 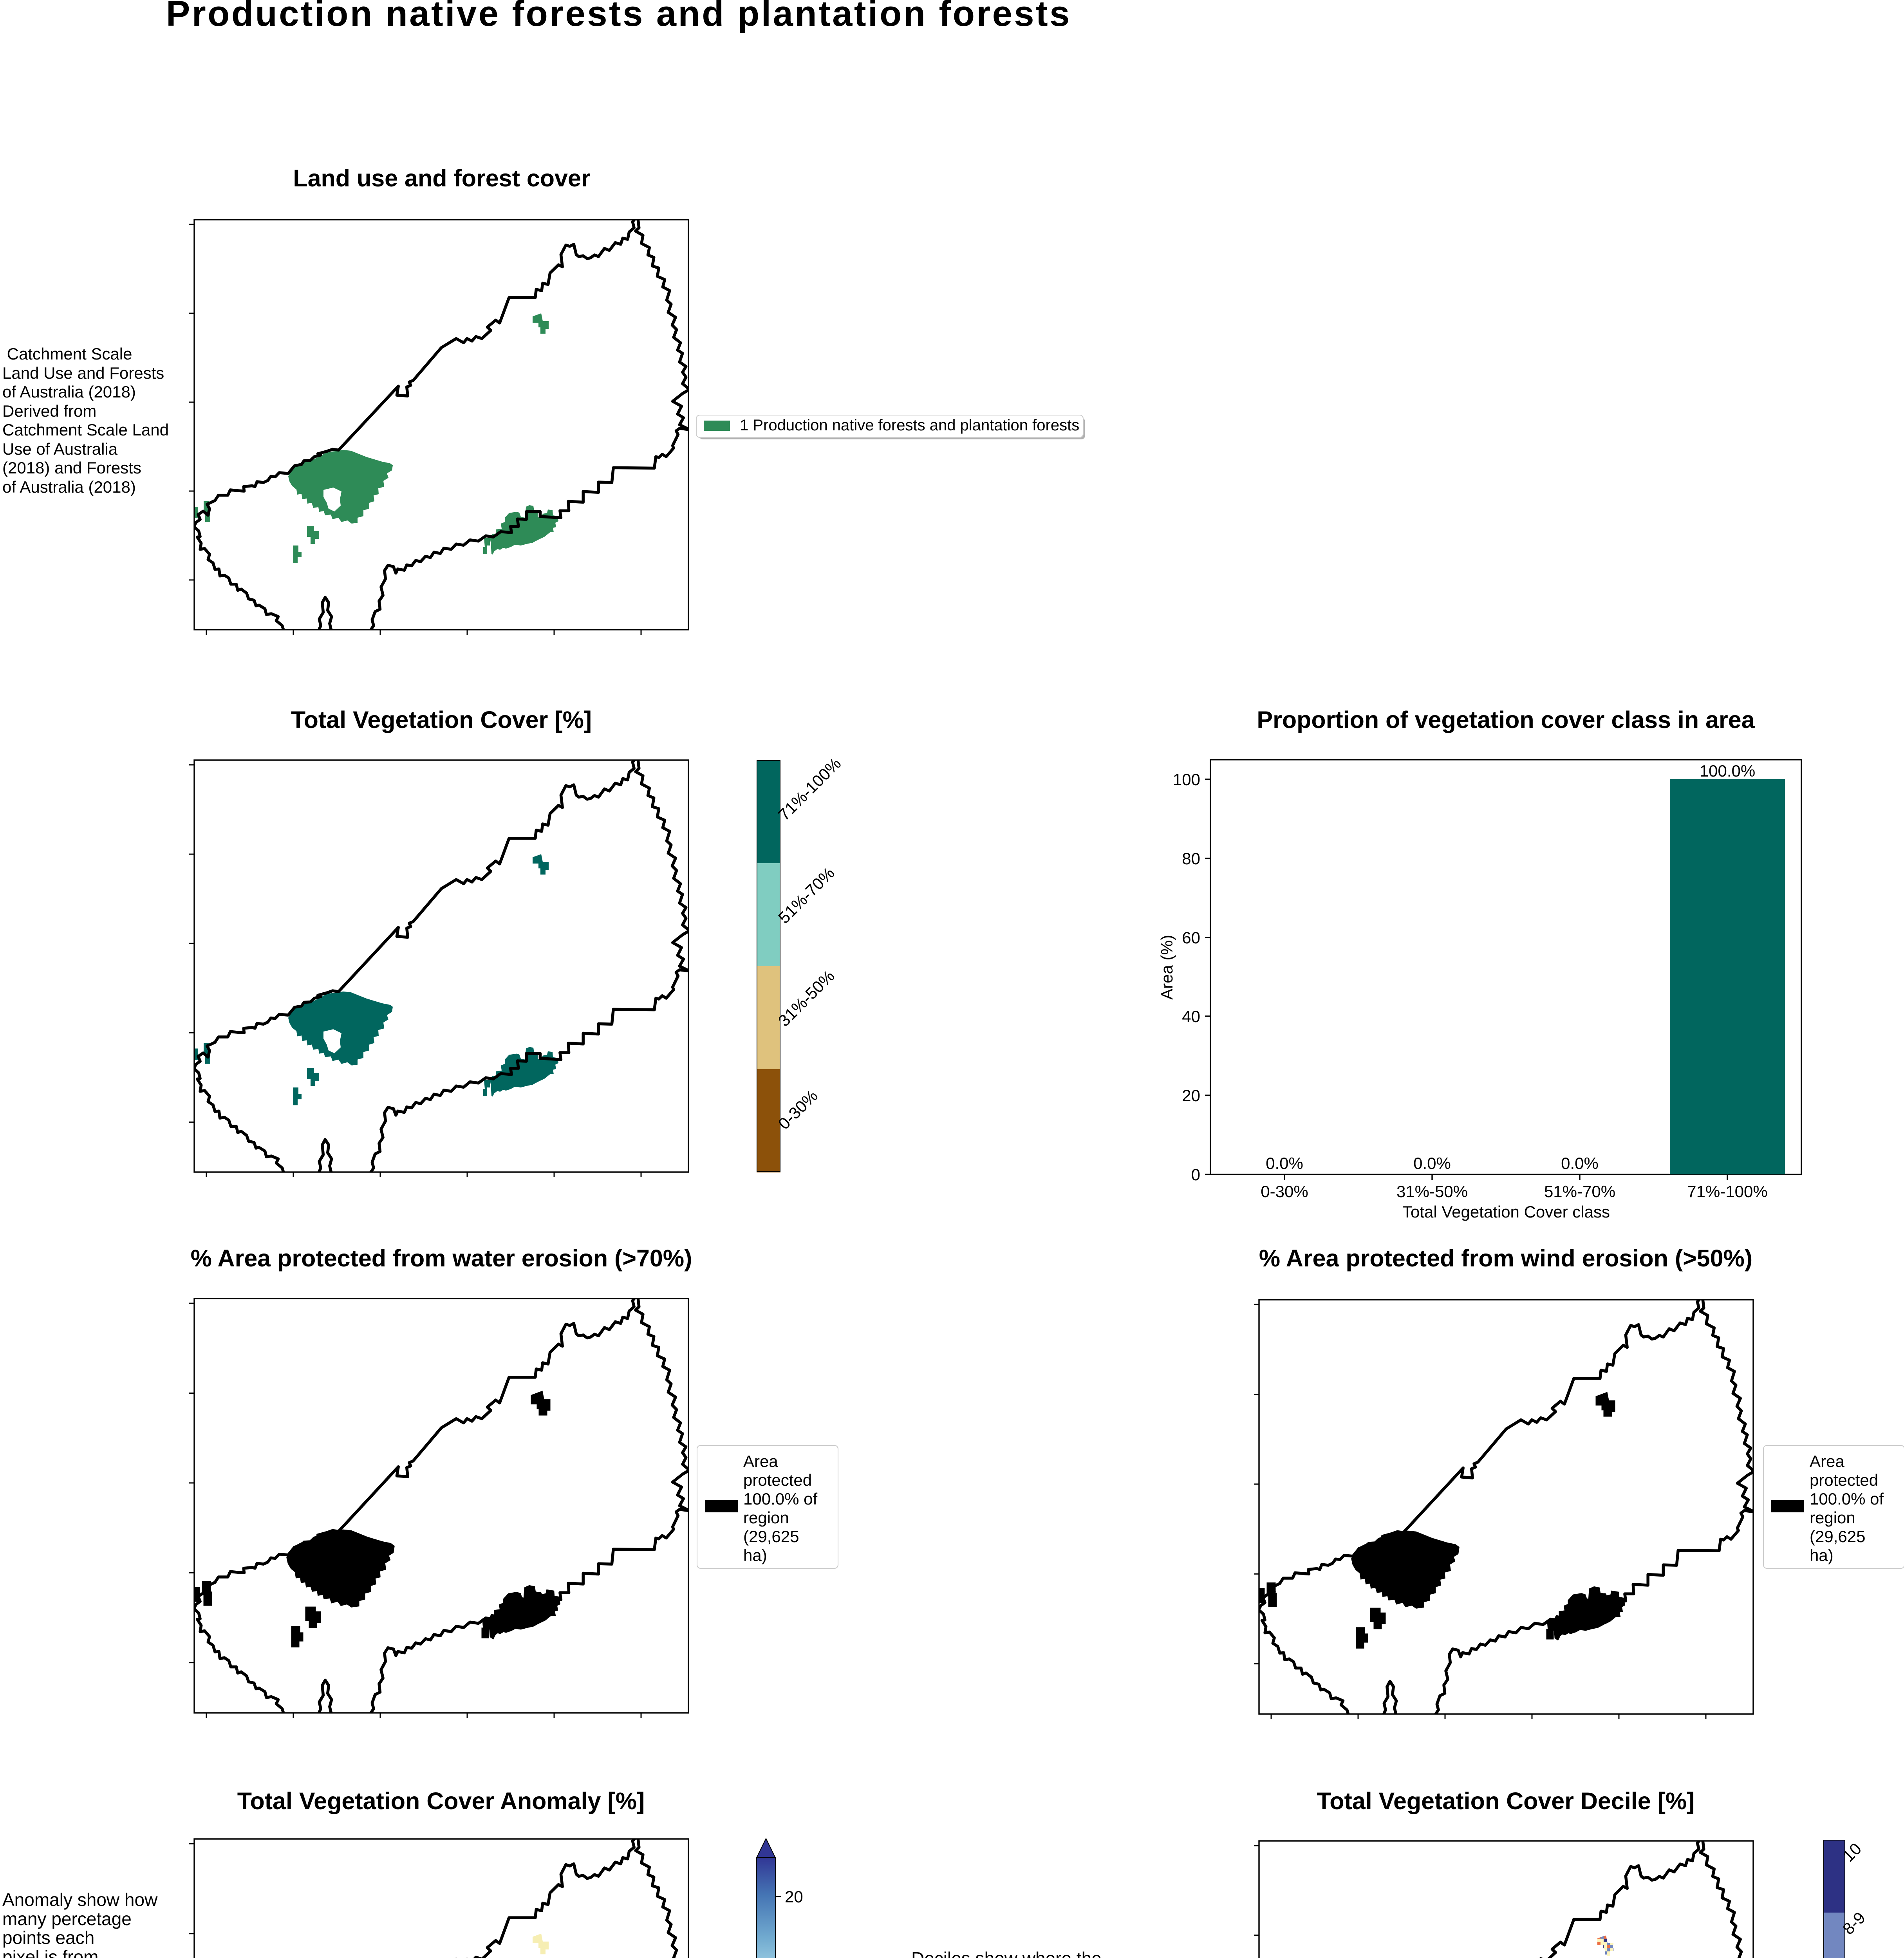 I want to click on svg-text: 31%-50%, so click(x=1432, y=1191).